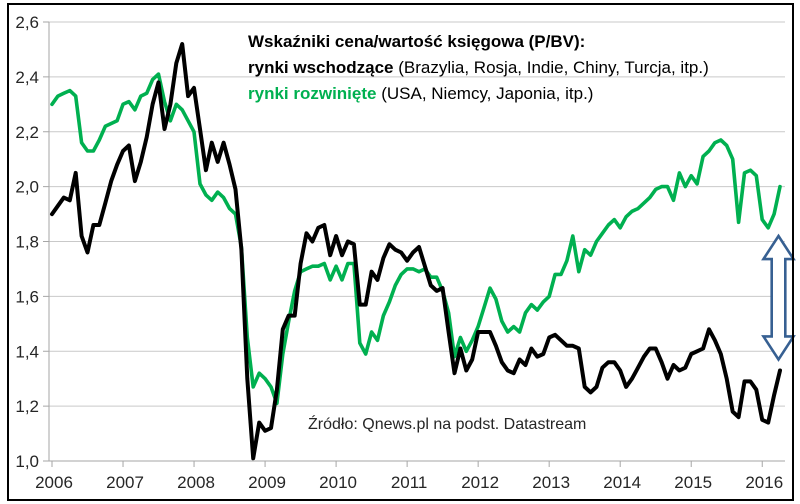 The width and height of the screenshot is (800, 504). What do you see at coordinates (27, 461) in the screenshot?
I see `y-axis-label: 1,0` at bounding box center [27, 461].